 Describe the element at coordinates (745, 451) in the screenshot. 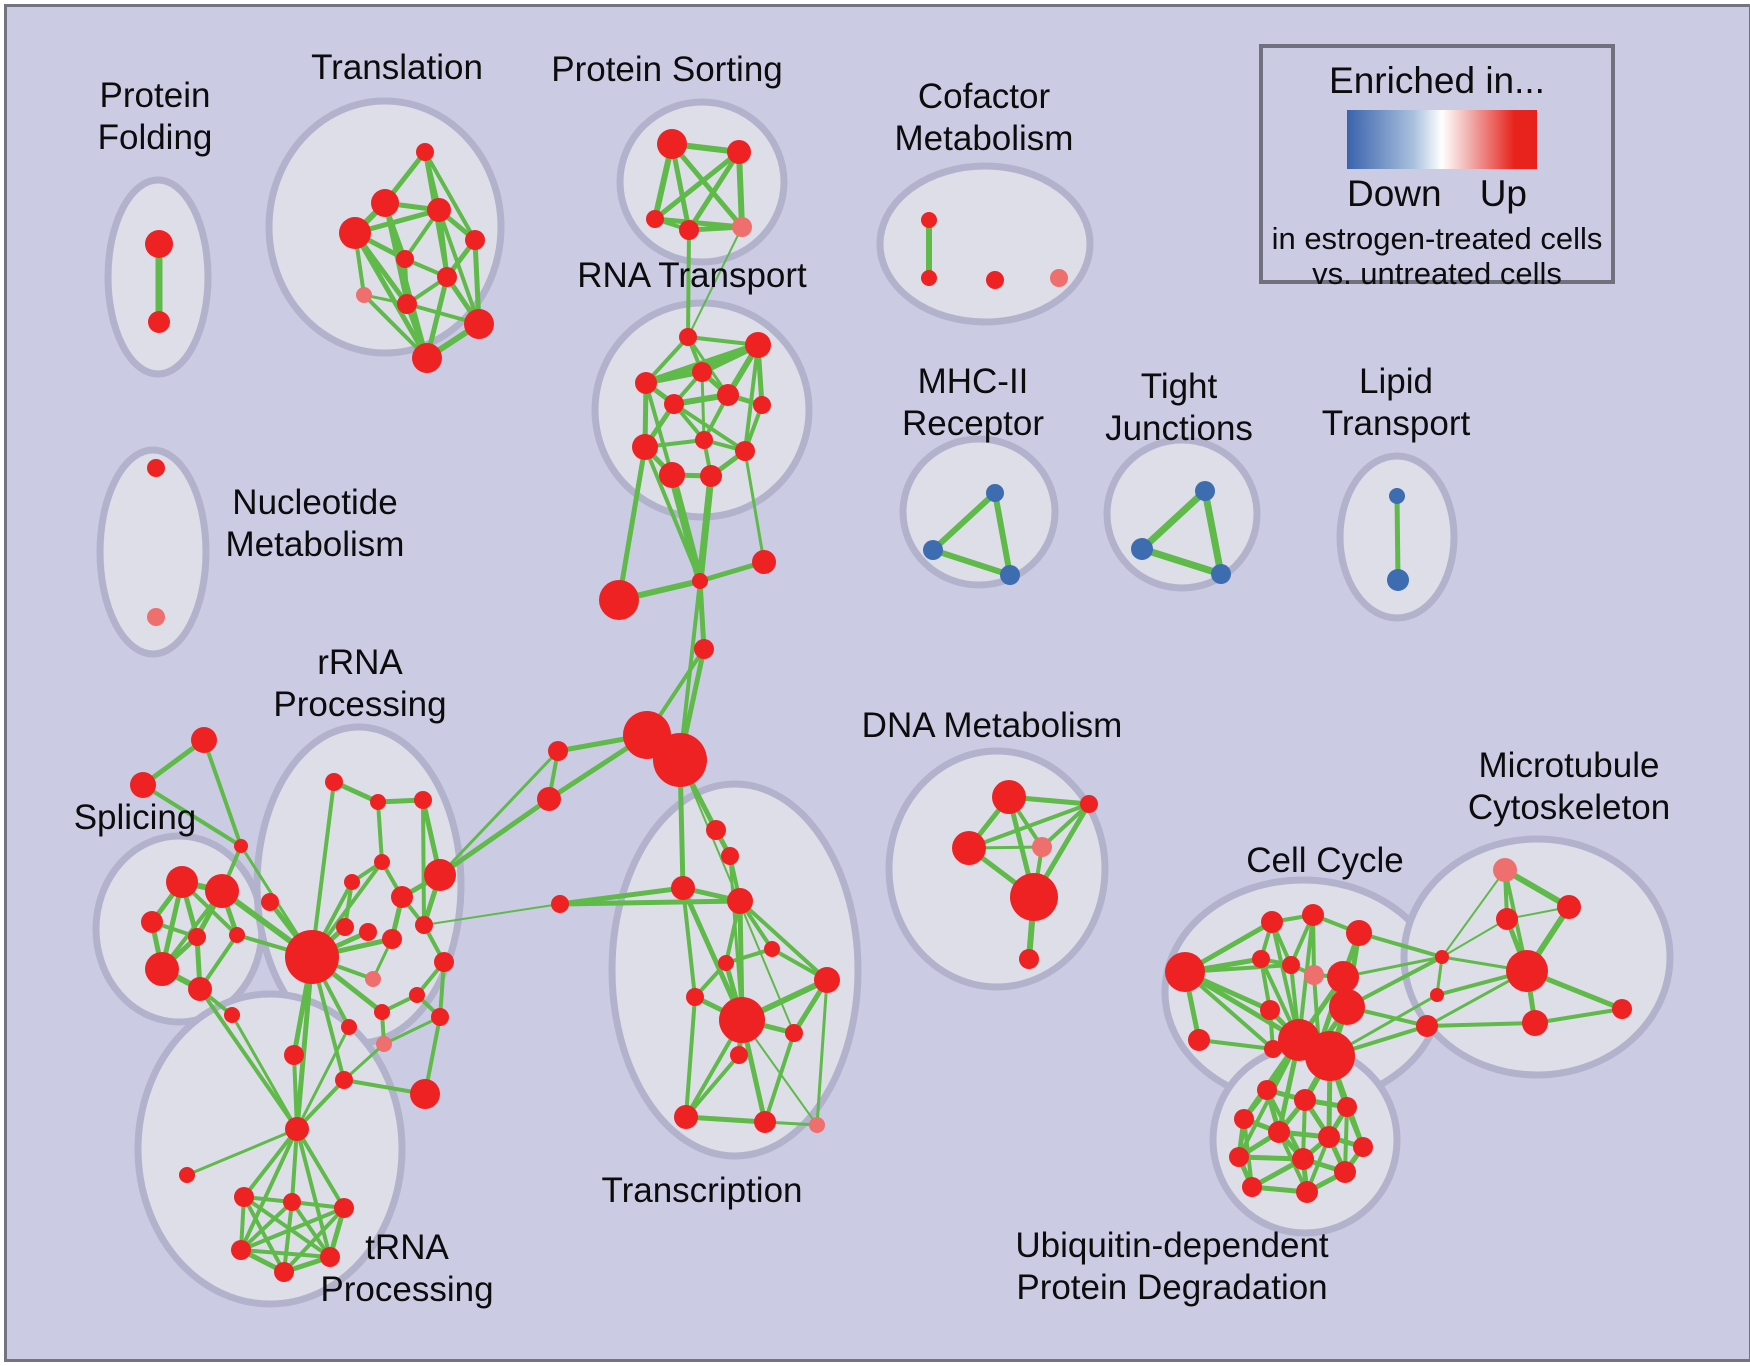

I see `node-rt10` at that location.